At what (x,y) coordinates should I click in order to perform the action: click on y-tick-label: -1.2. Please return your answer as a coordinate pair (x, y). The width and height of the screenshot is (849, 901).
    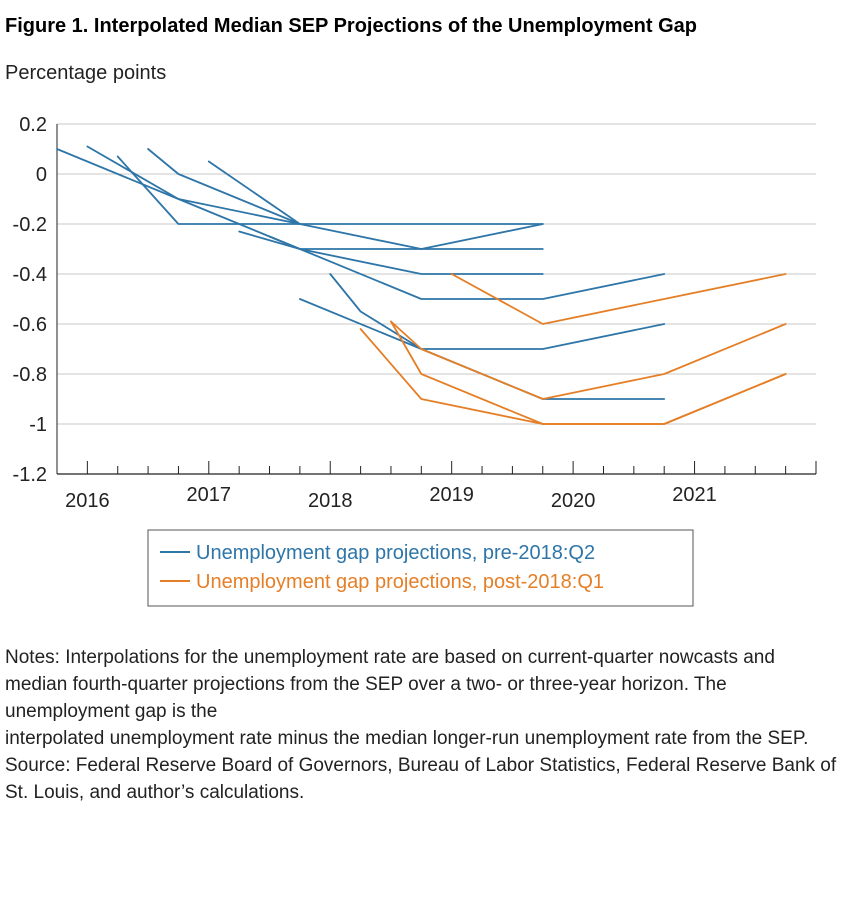
    Looking at the image, I should click on (30, 475).